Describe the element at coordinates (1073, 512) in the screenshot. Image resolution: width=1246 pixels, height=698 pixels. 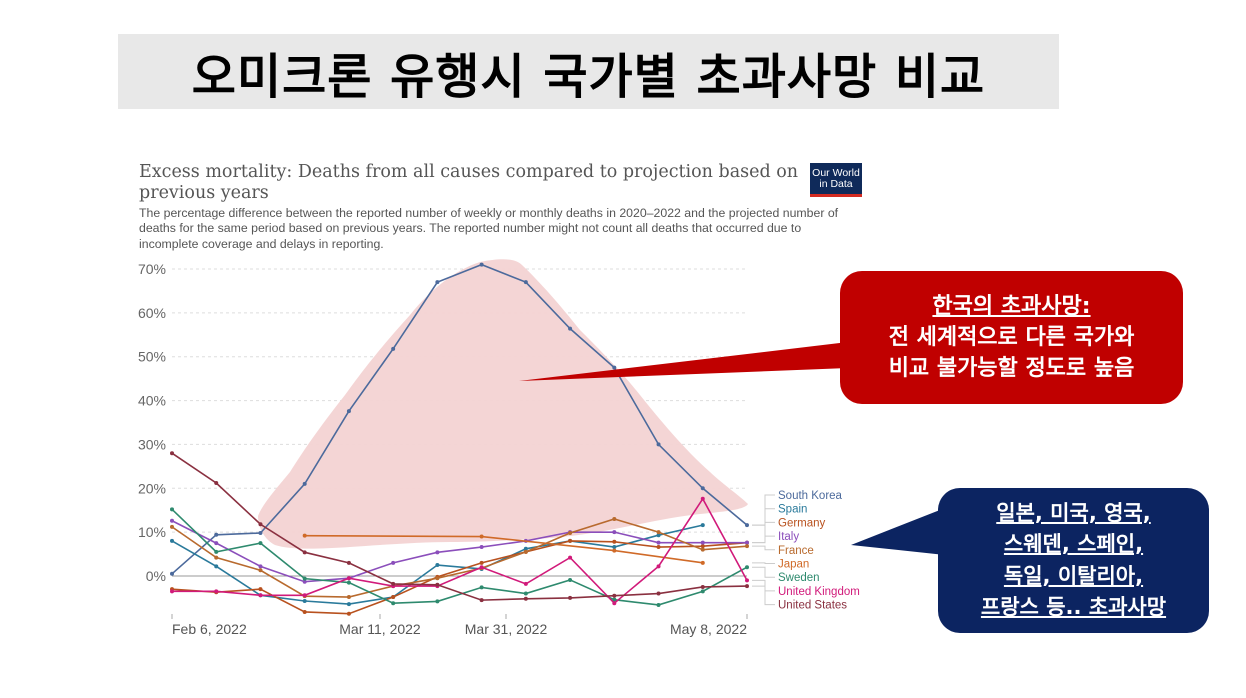
I see `others-callout-line1: 일본, 미국, 영국,` at that location.